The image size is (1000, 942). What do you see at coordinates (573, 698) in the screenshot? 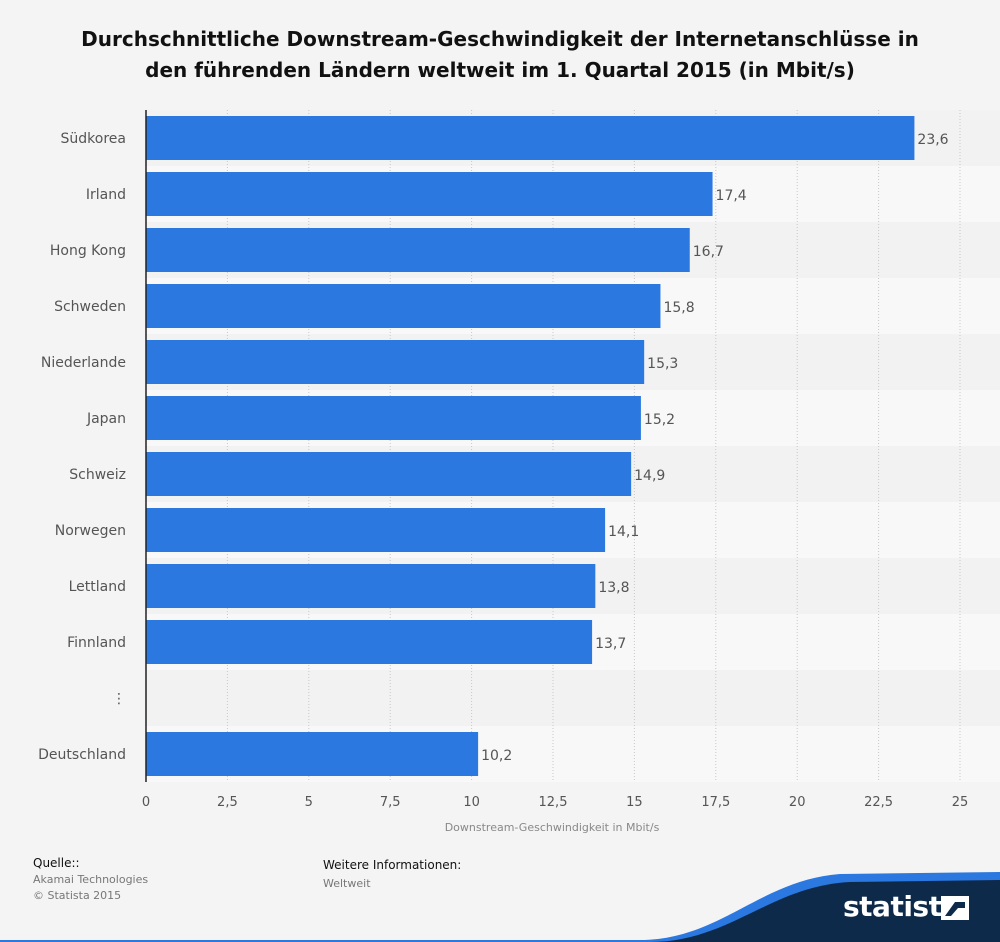
I see `row-band` at bounding box center [573, 698].